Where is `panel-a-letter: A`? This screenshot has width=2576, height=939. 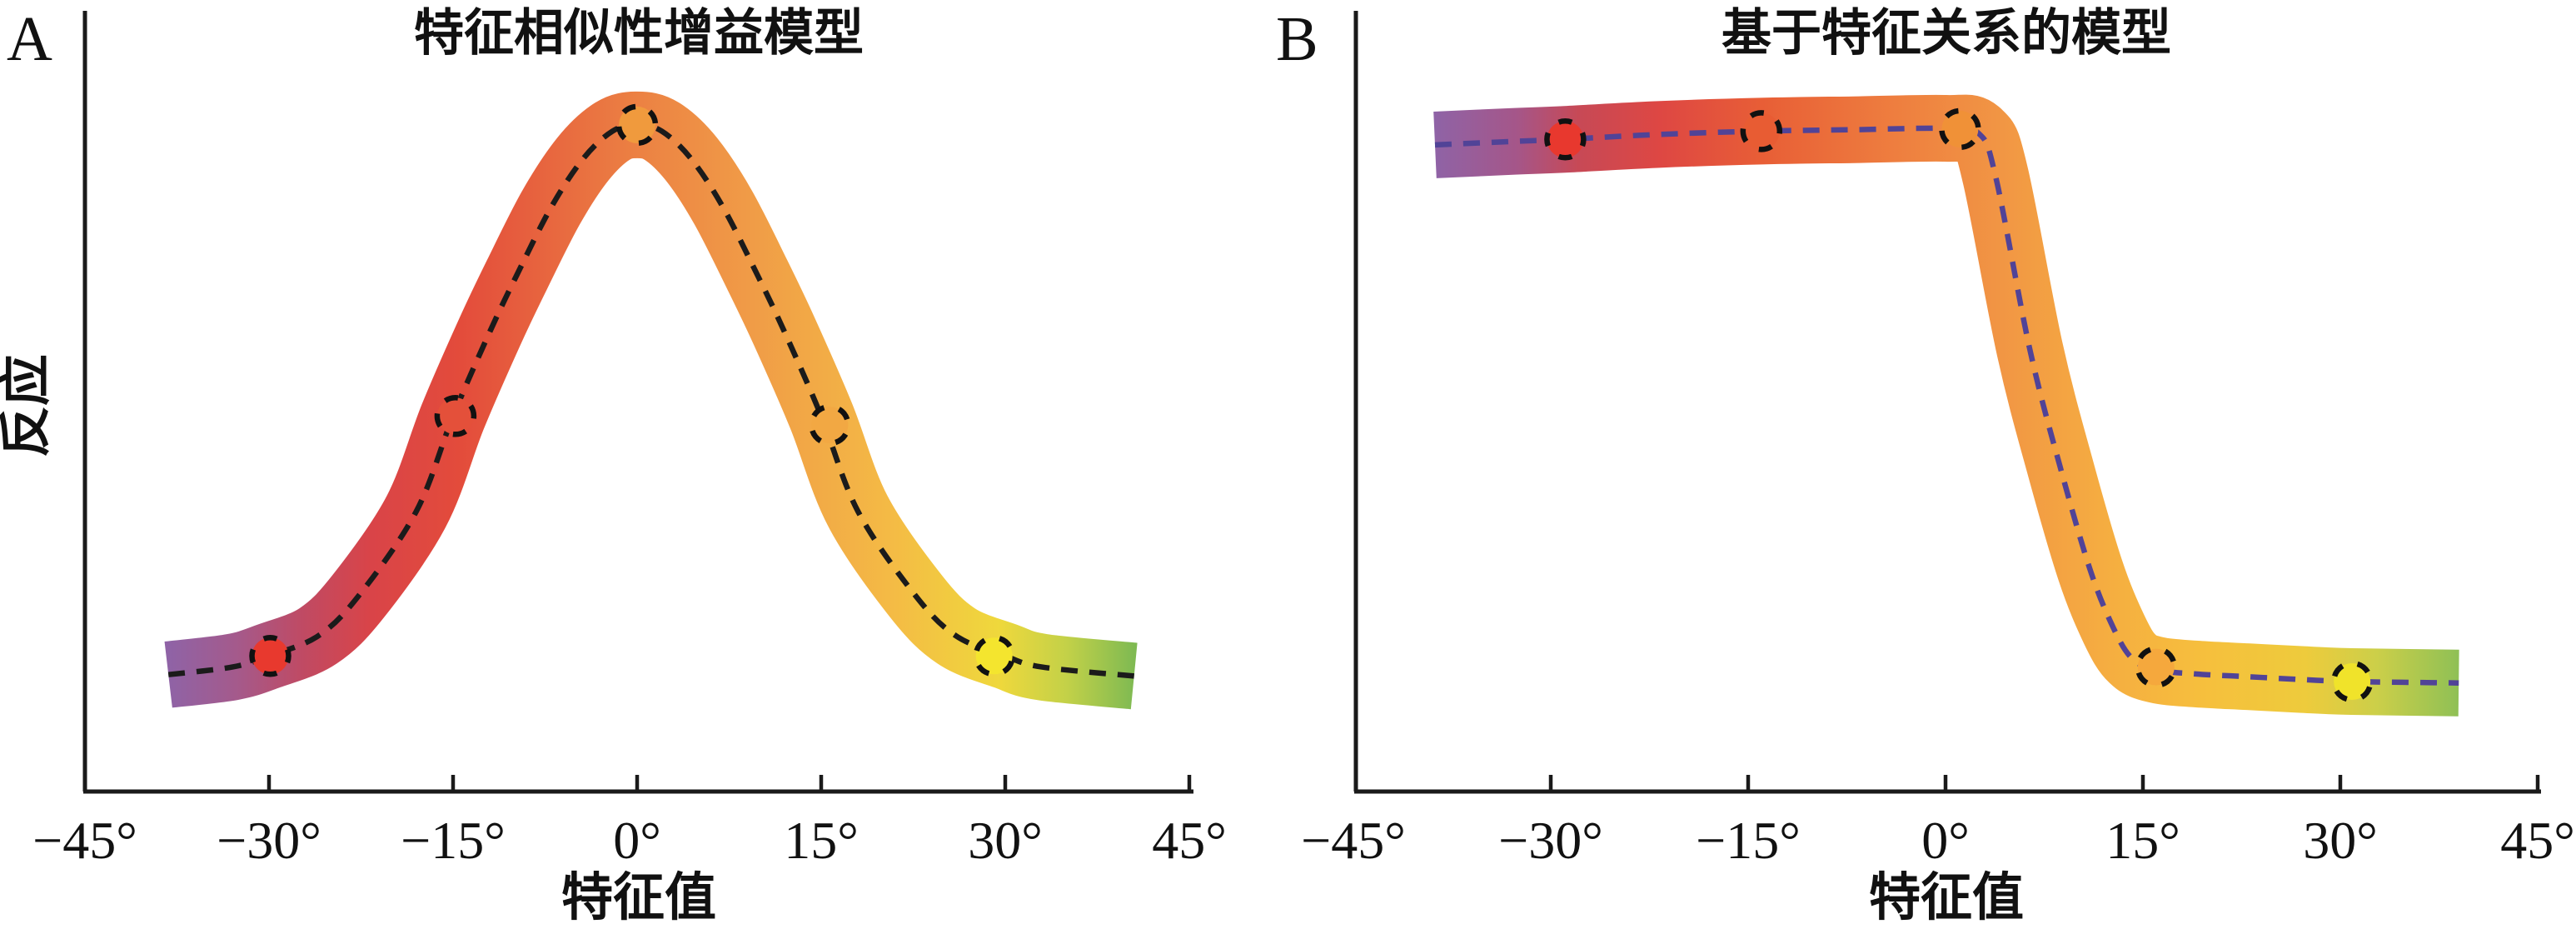
panel-a-letter: A is located at coordinates (29, 39).